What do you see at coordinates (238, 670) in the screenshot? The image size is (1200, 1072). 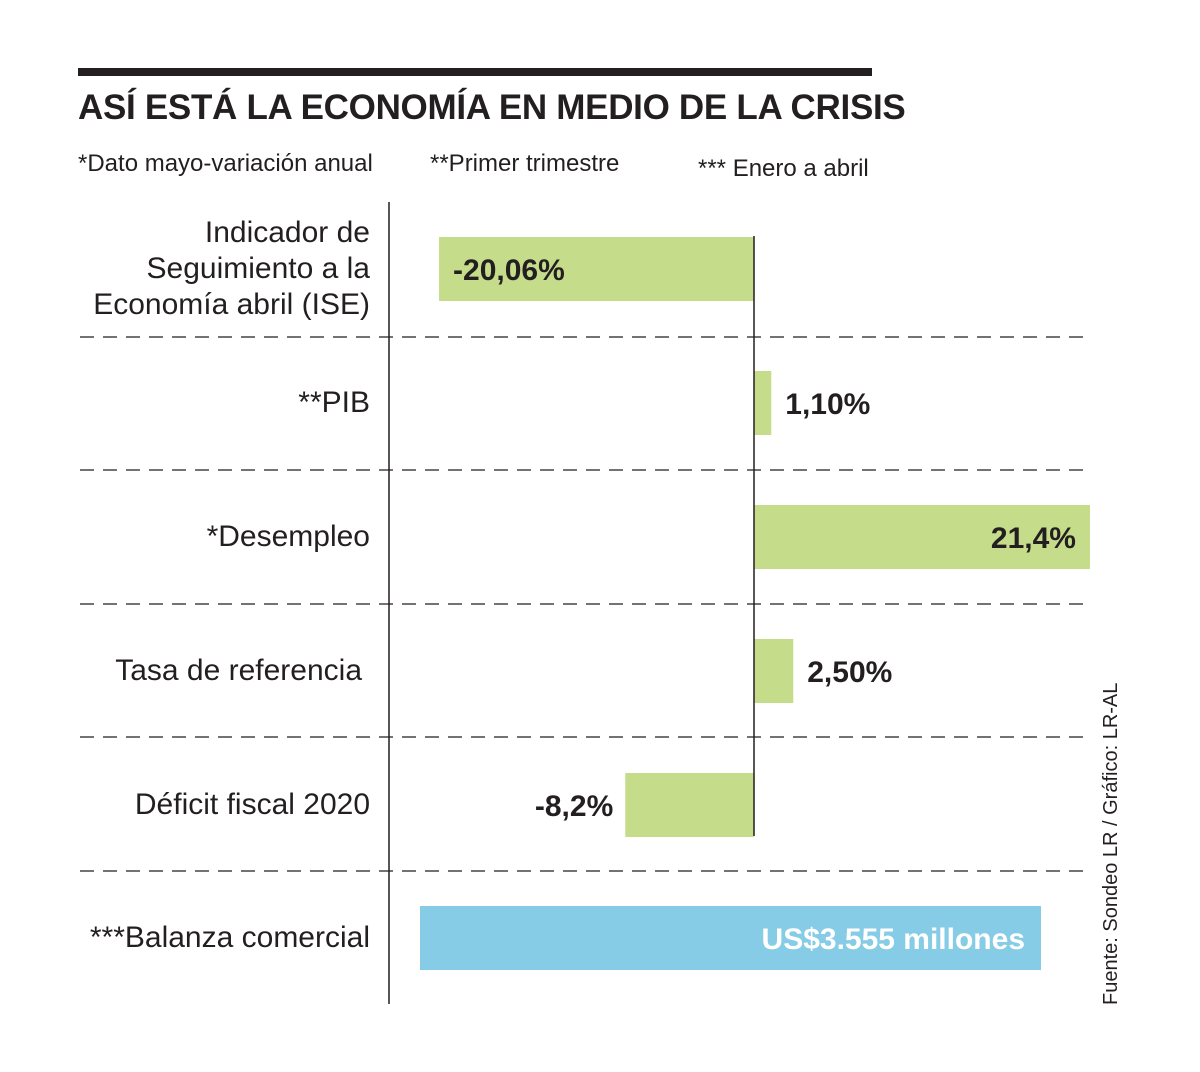 I see `category-label-4: Tasa de referencia` at bounding box center [238, 670].